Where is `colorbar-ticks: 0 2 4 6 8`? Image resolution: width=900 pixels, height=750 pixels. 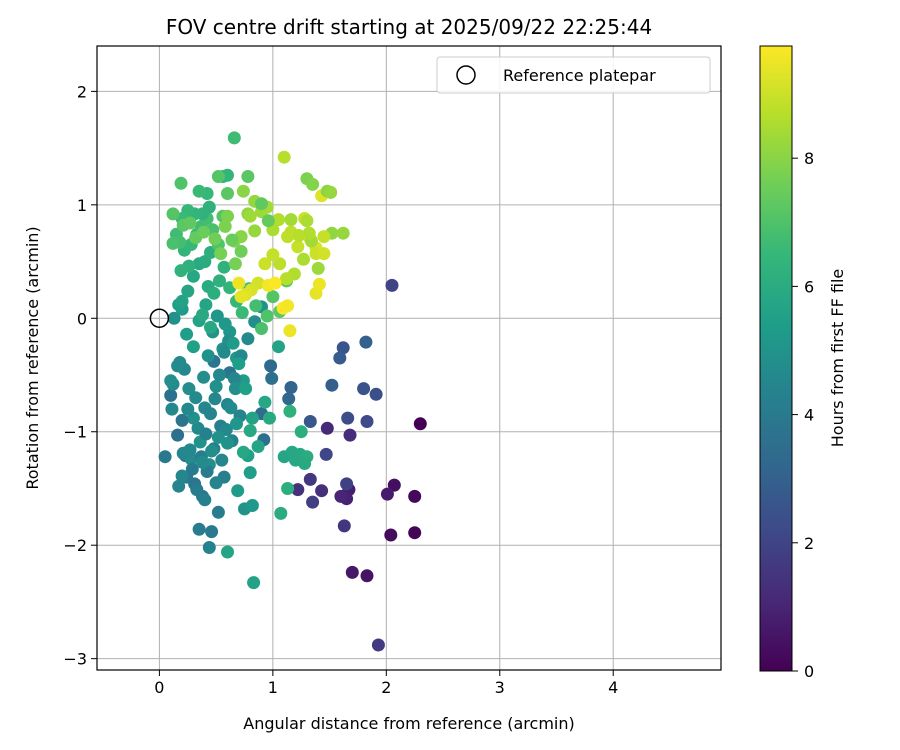
colorbar-ticks: 0 2 4 6 8 is located at coordinates (803, 415).